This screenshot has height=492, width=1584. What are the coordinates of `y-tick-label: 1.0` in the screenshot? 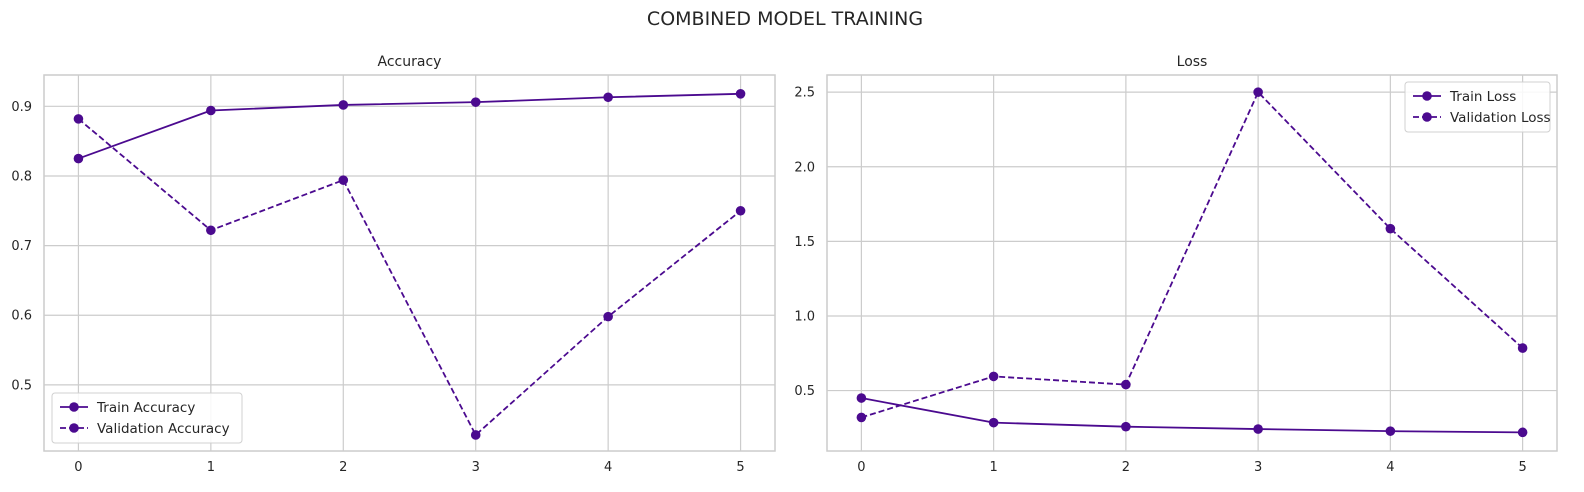 It's located at (804, 316).